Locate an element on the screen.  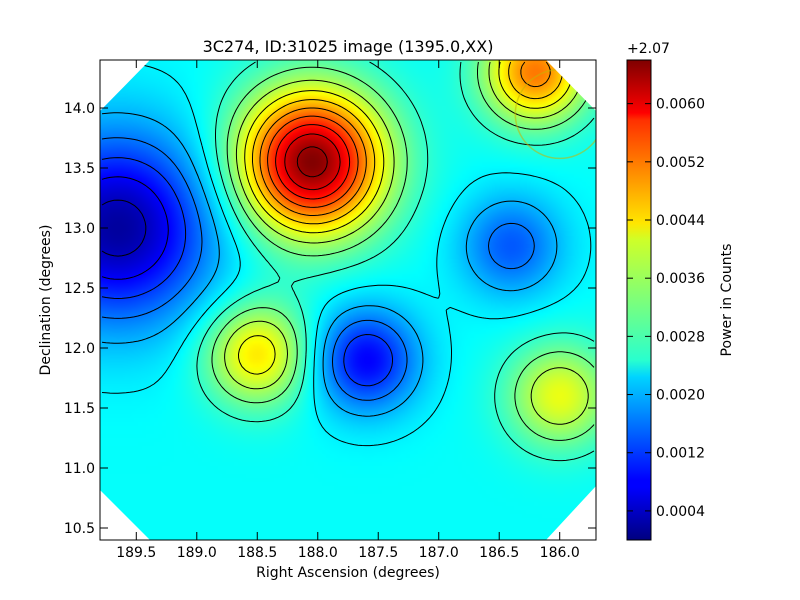
x-tick-label: 186.0 is located at coordinates (560, 553).